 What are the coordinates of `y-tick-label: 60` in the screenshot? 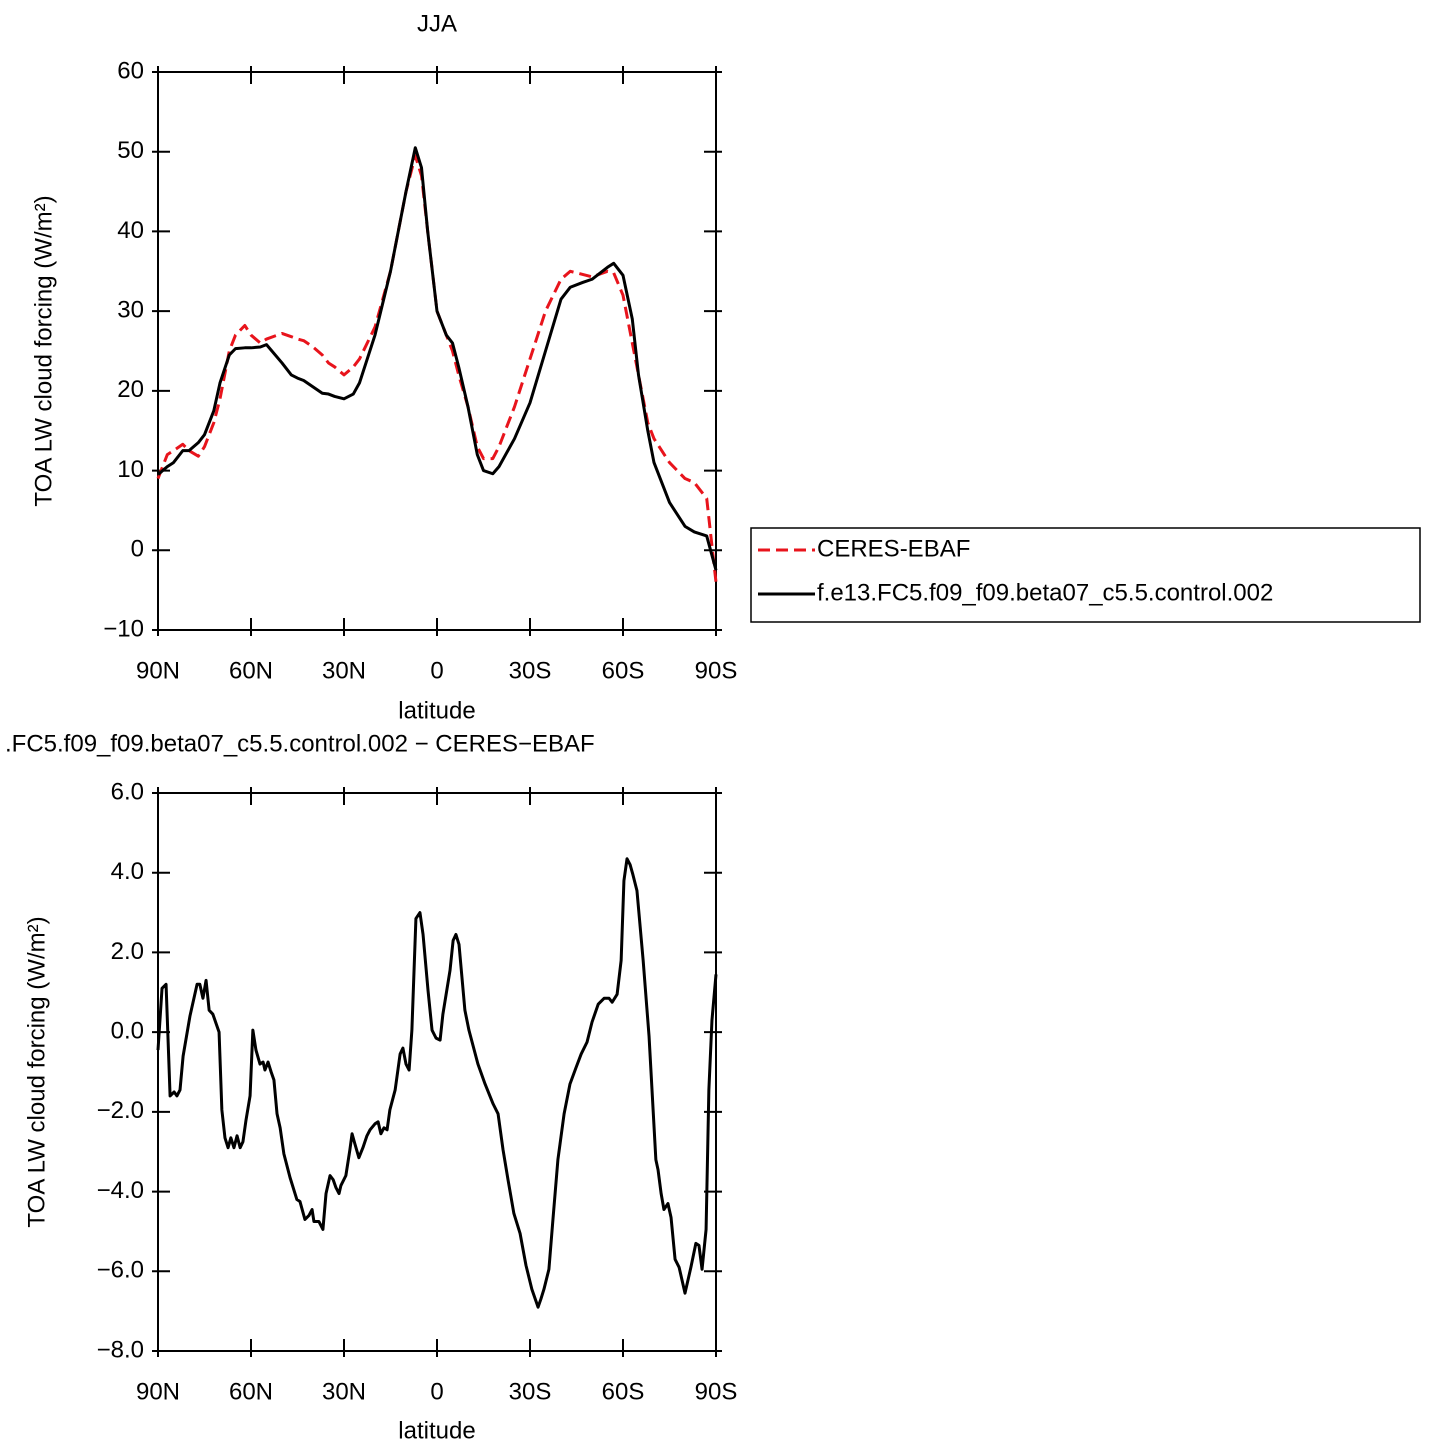 It's located at (130, 70).